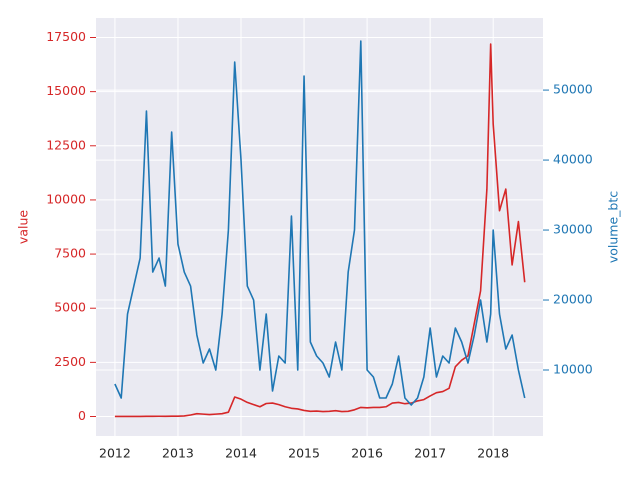 The width and height of the screenshot is (640, 480). Describe the element at coordinates (66, 90) in the screenshot. I see `y-tick-label: 15000` at that location.